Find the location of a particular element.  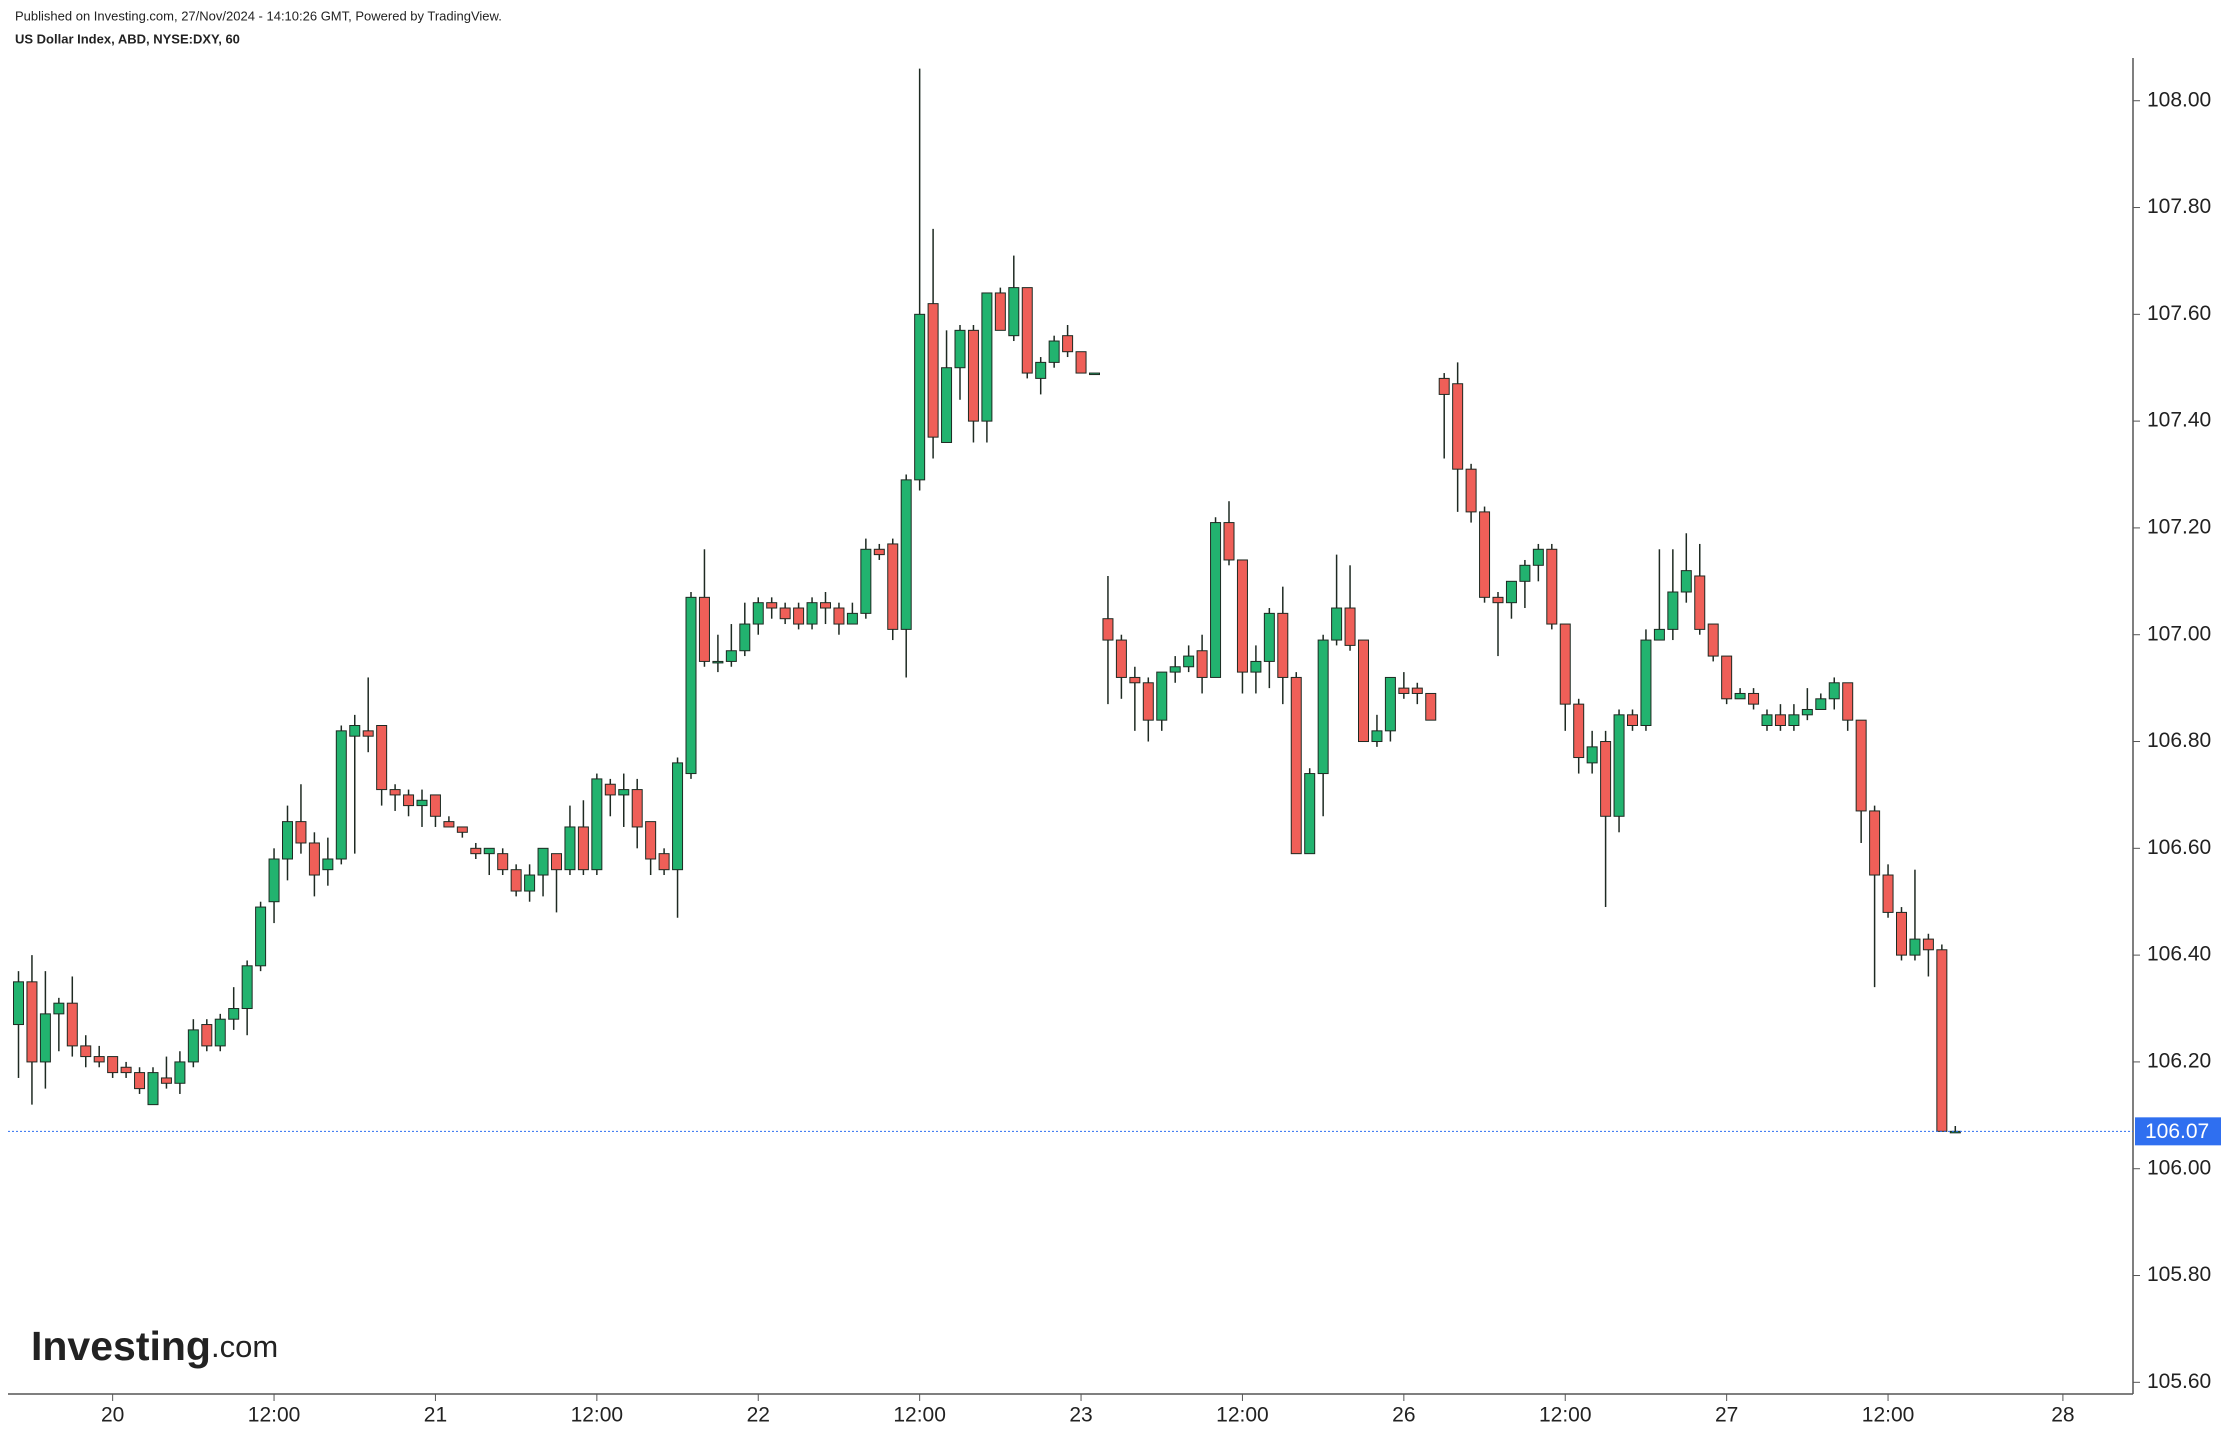

y-tick-label: 106.40 is located at coordinates (2179, 954).